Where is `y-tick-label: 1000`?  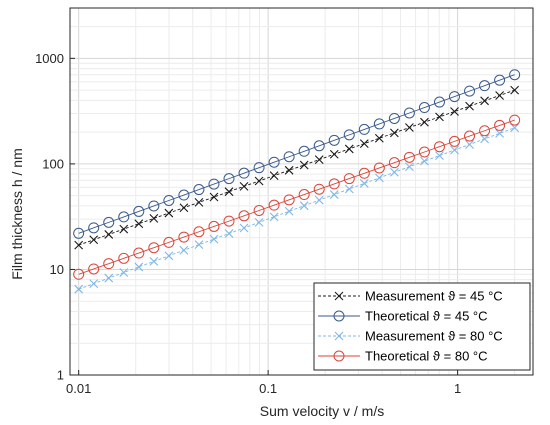
y-tick-label: 1000 is located at coordinates (49, 58).